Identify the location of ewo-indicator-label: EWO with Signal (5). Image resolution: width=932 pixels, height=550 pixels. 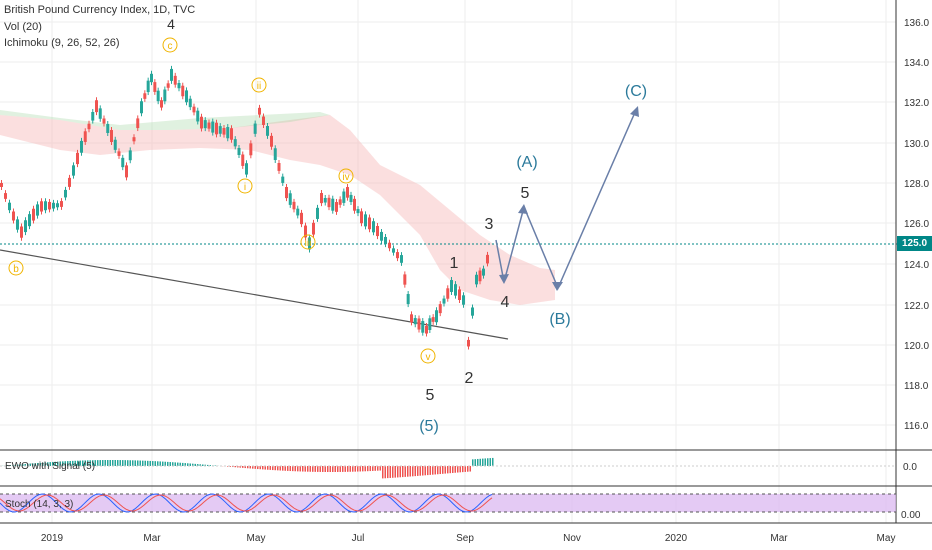
(50, 466).